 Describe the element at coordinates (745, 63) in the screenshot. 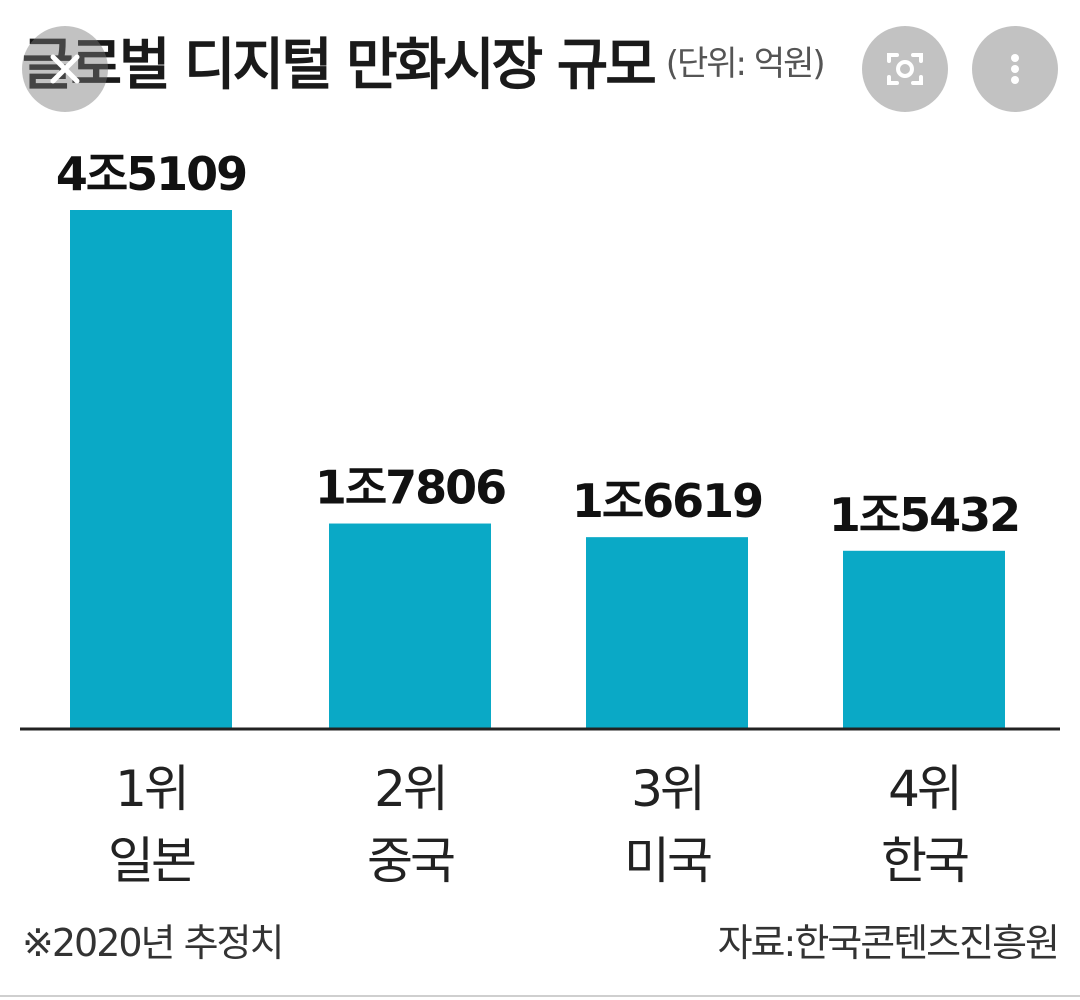

I see `unit-label: (단위: 억원)` at that location.